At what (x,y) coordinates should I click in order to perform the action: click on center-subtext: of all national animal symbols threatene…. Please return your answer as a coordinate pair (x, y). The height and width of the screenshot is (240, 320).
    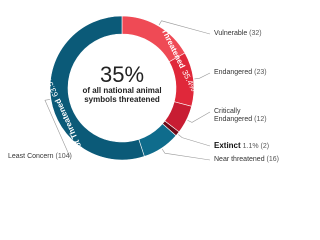
    Looking at the image, I should click on (122, 95).